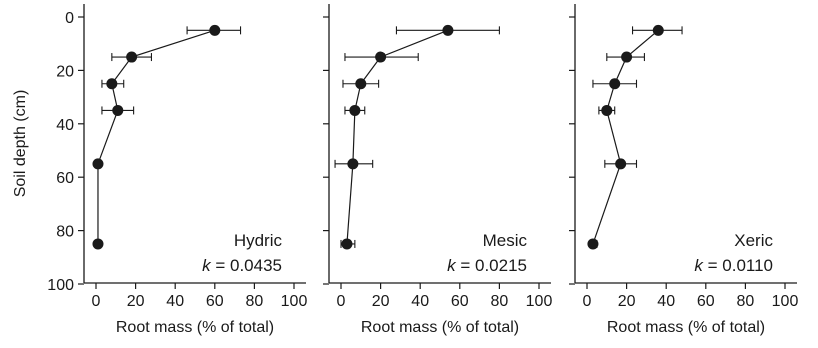 This screenshot has width=818, height=348. Describe the element at coordinates (246, 265) in the screenshot. I see `k-value: = 0.0435` at that location.